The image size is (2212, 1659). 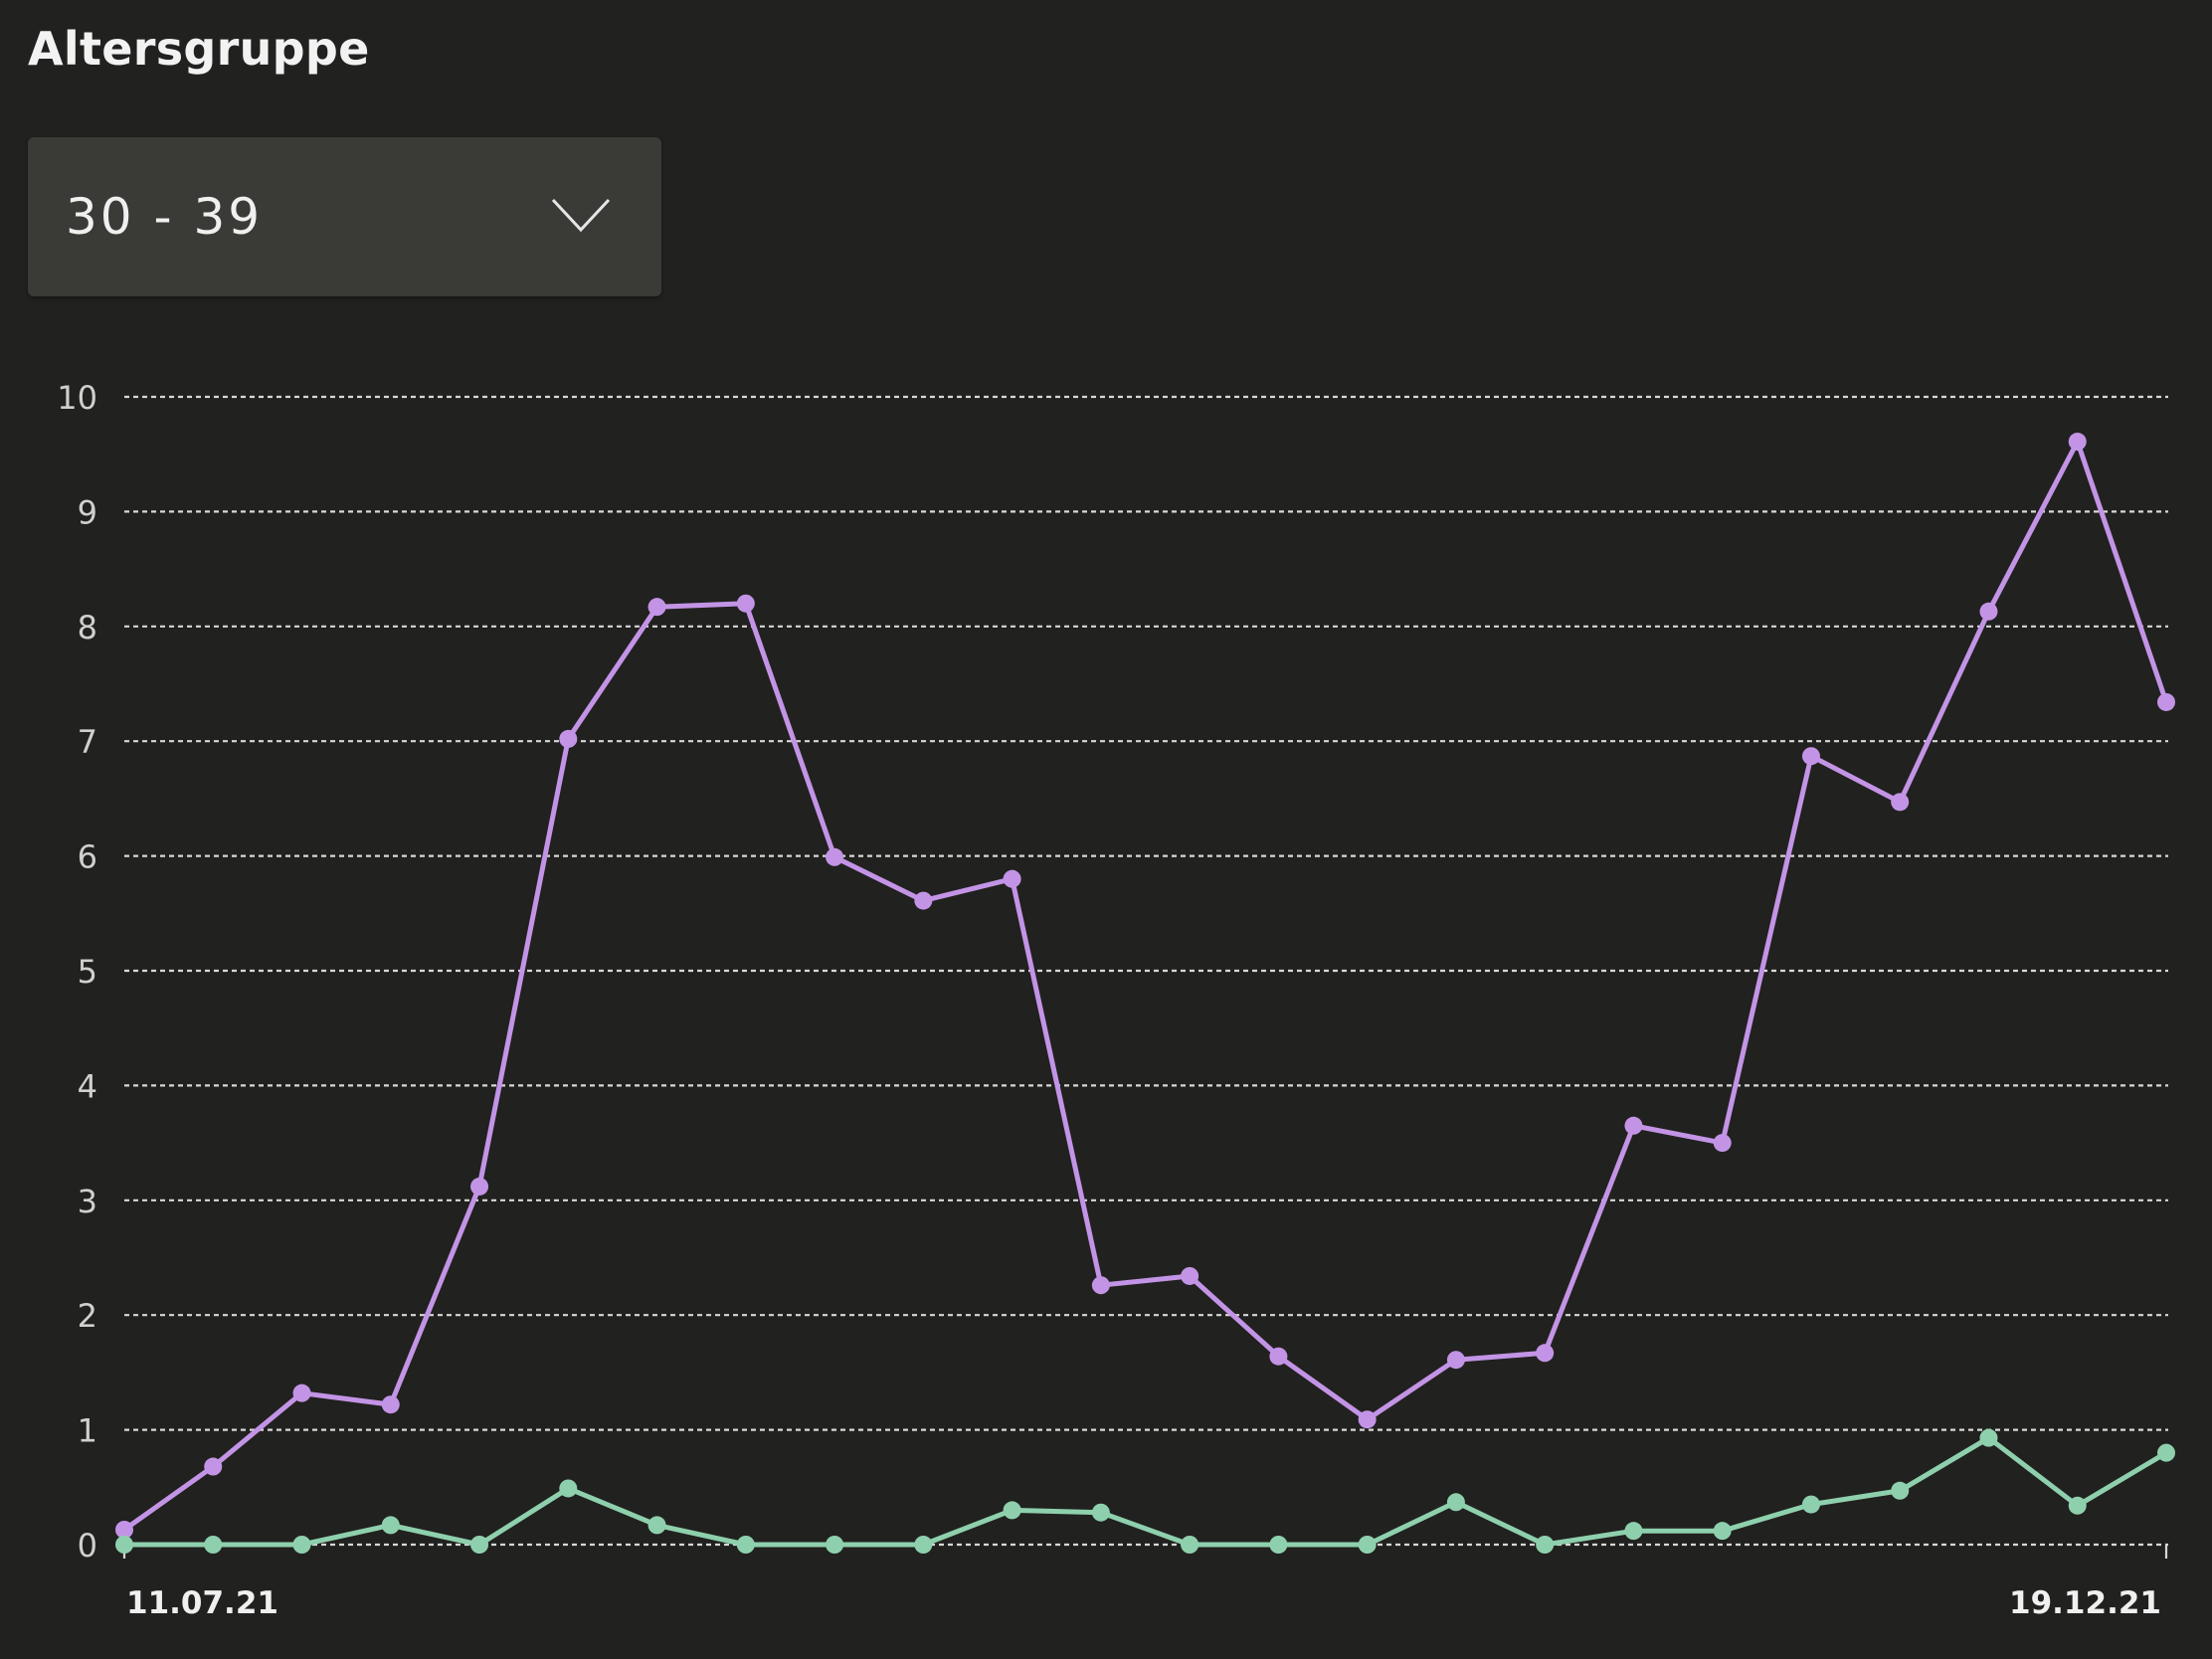 I want to click on y-tick-label: 6, so click(x=87, y=857).